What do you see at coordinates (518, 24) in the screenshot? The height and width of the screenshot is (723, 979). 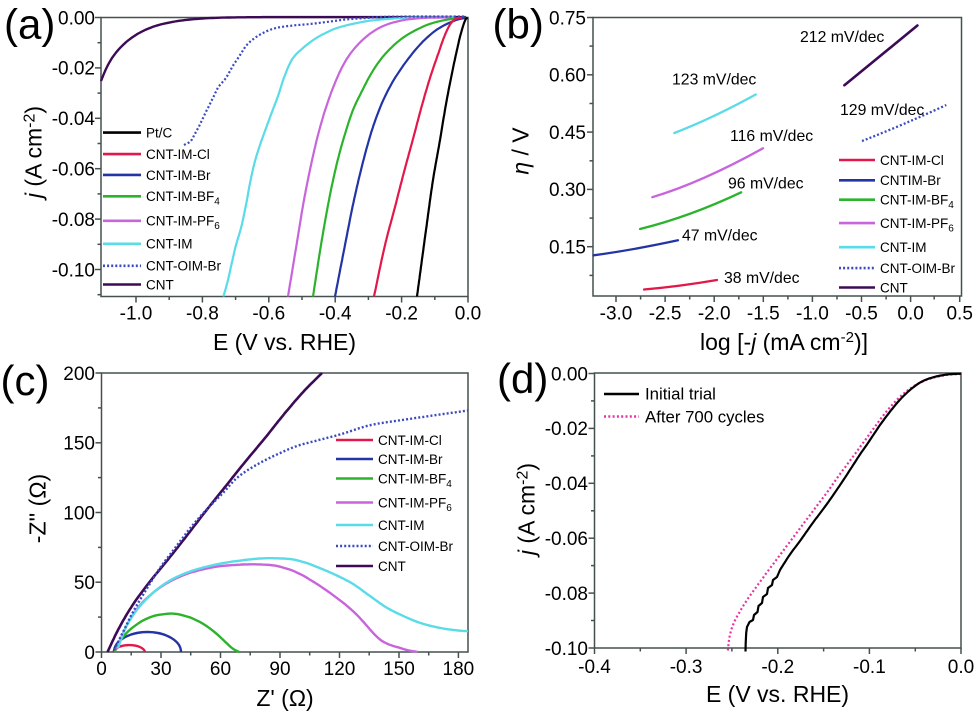 I see `svg-text: (b)` at bounding box center [518, 24].